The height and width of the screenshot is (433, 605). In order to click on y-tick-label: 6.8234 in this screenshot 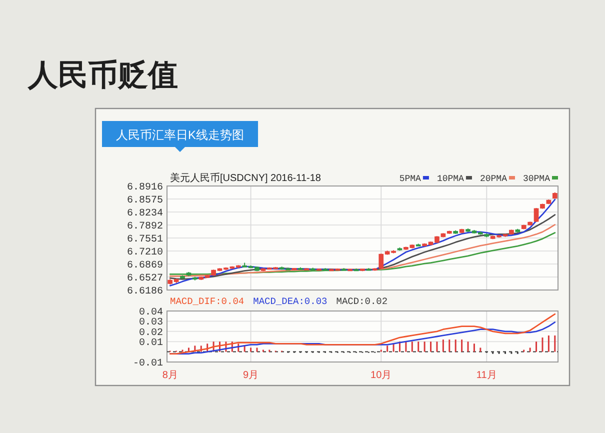, I will do `click(144, 214)`.